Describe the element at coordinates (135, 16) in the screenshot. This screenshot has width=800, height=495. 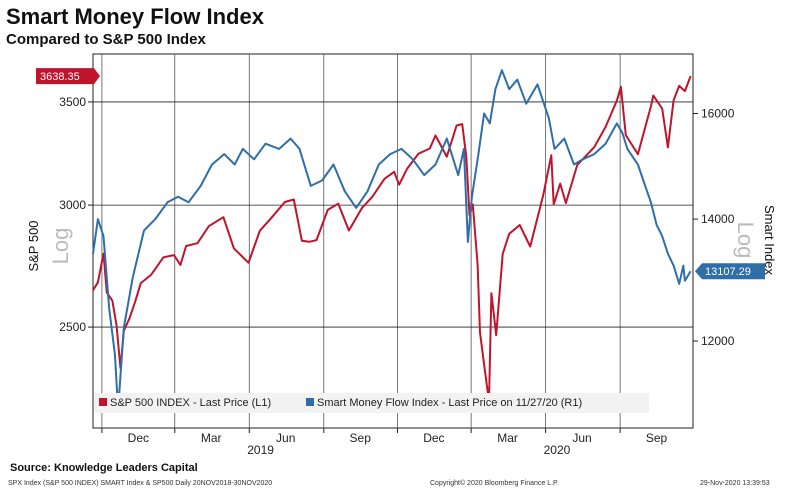
I see `chart-title: Smart Money Flow Index` at that location.